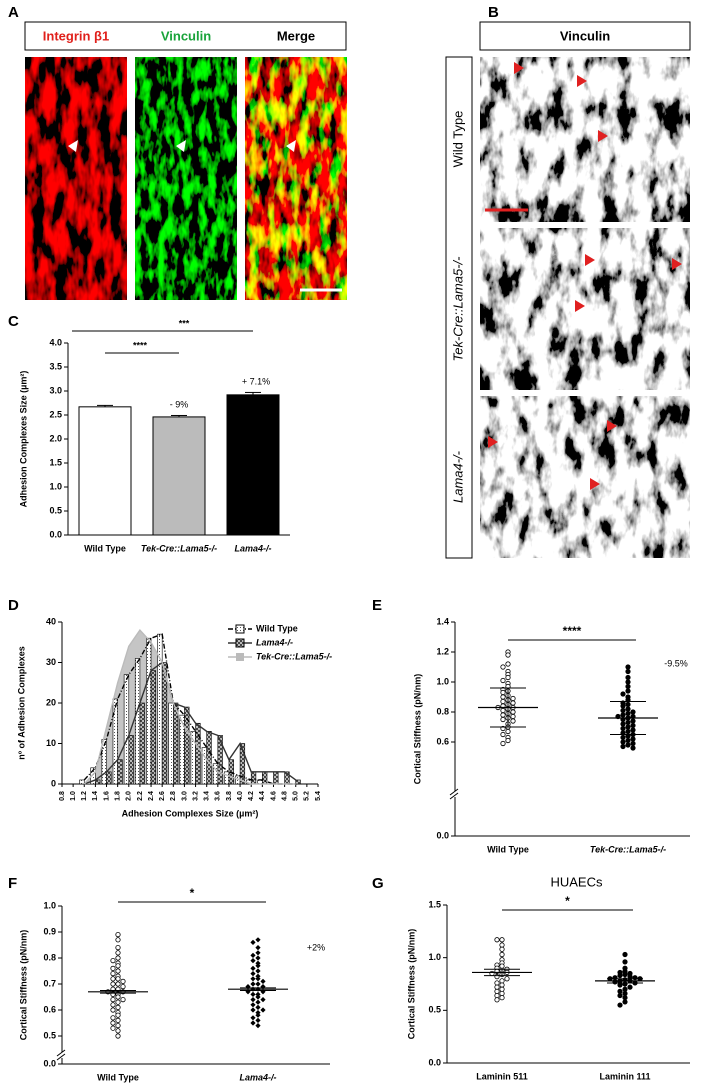 This screenshot has width=709, height=1092. I want to click on x-tick-label: 1.6, so click(106, 796).